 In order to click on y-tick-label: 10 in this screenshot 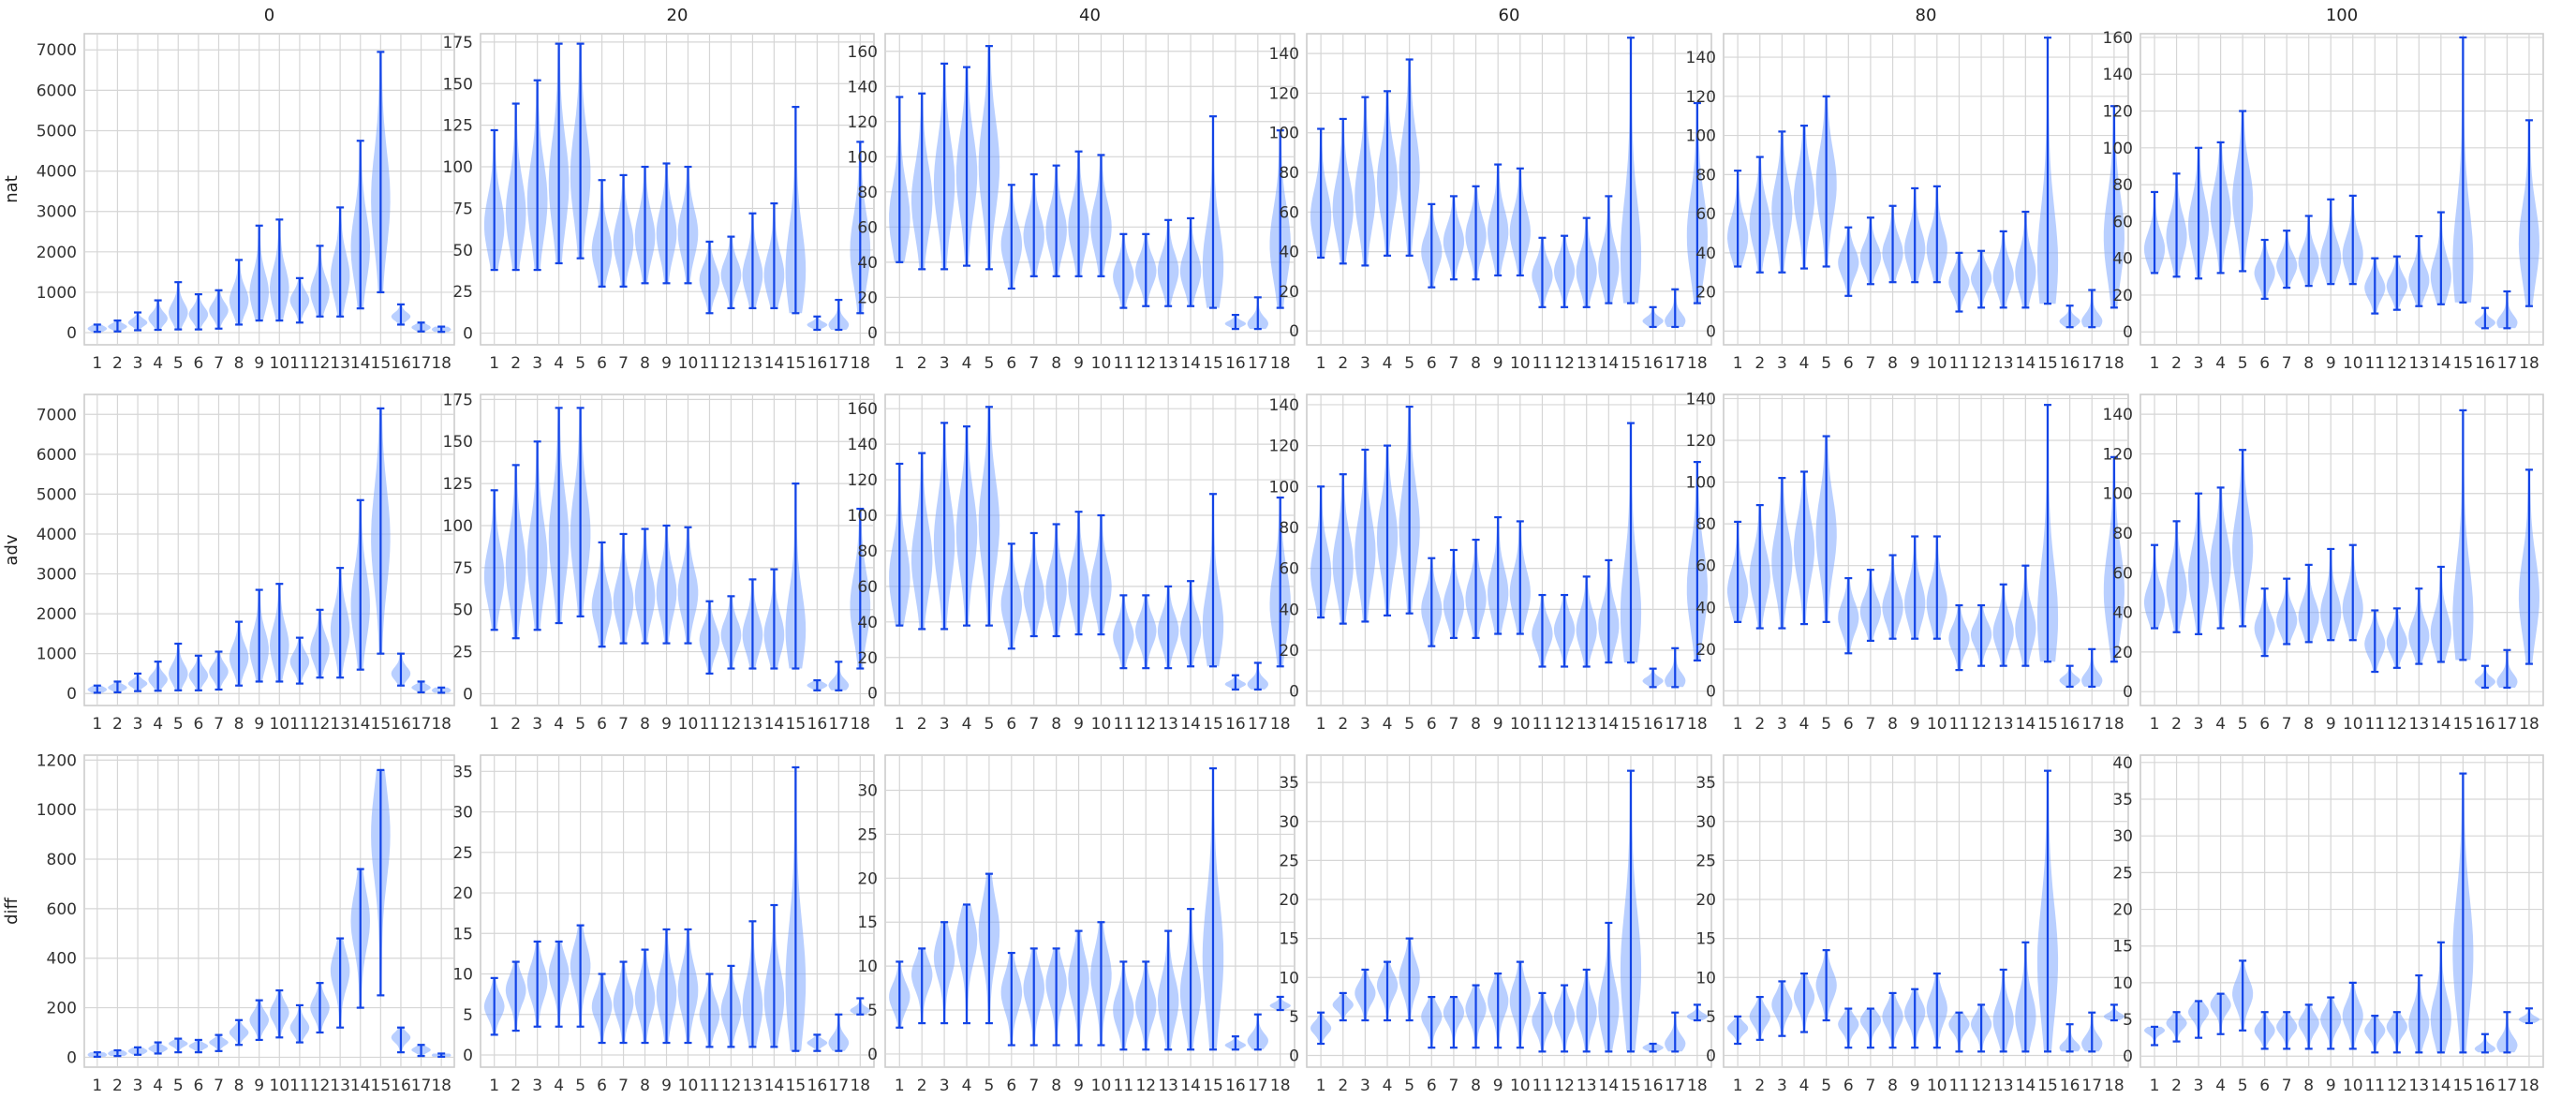, I will do `click(1705, 978)`.